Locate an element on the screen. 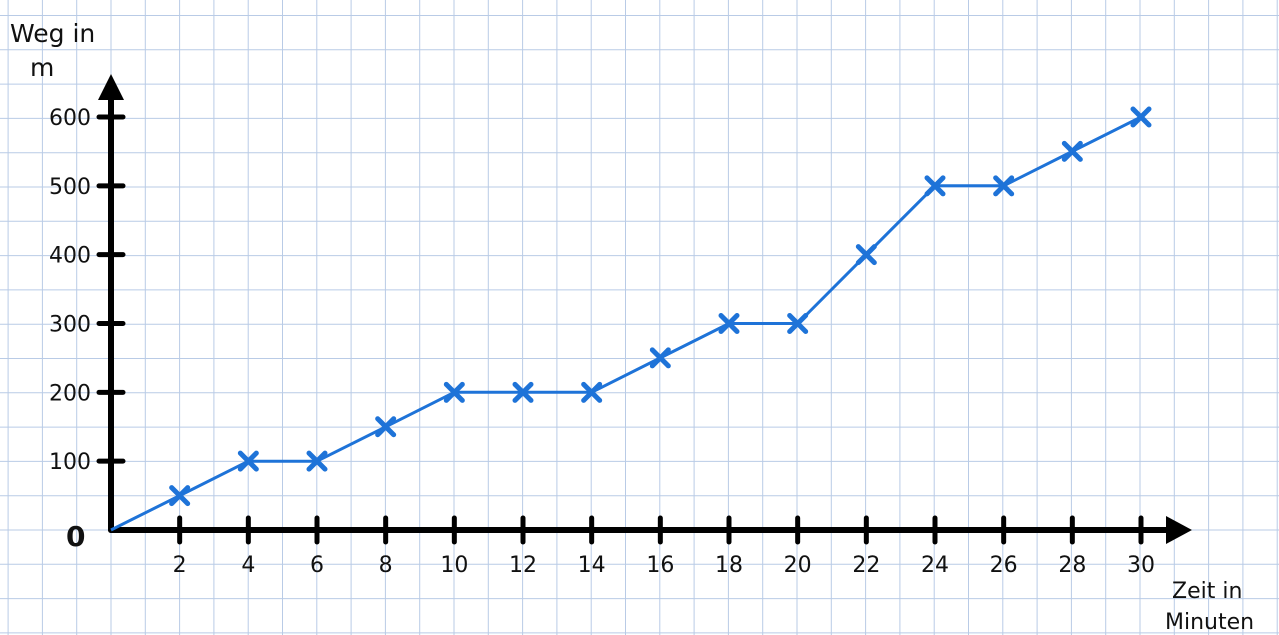 The width and height of the screenshot is (1279, 635). x-tick-label: 4 is located at coordinates (248, 565).